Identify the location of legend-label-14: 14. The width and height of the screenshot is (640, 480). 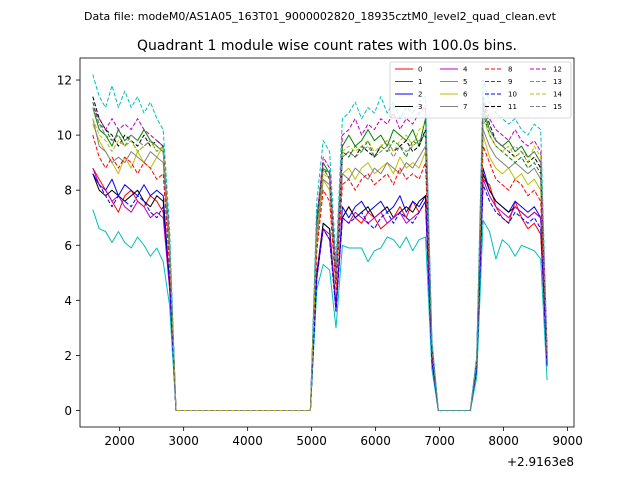
(557, 95).